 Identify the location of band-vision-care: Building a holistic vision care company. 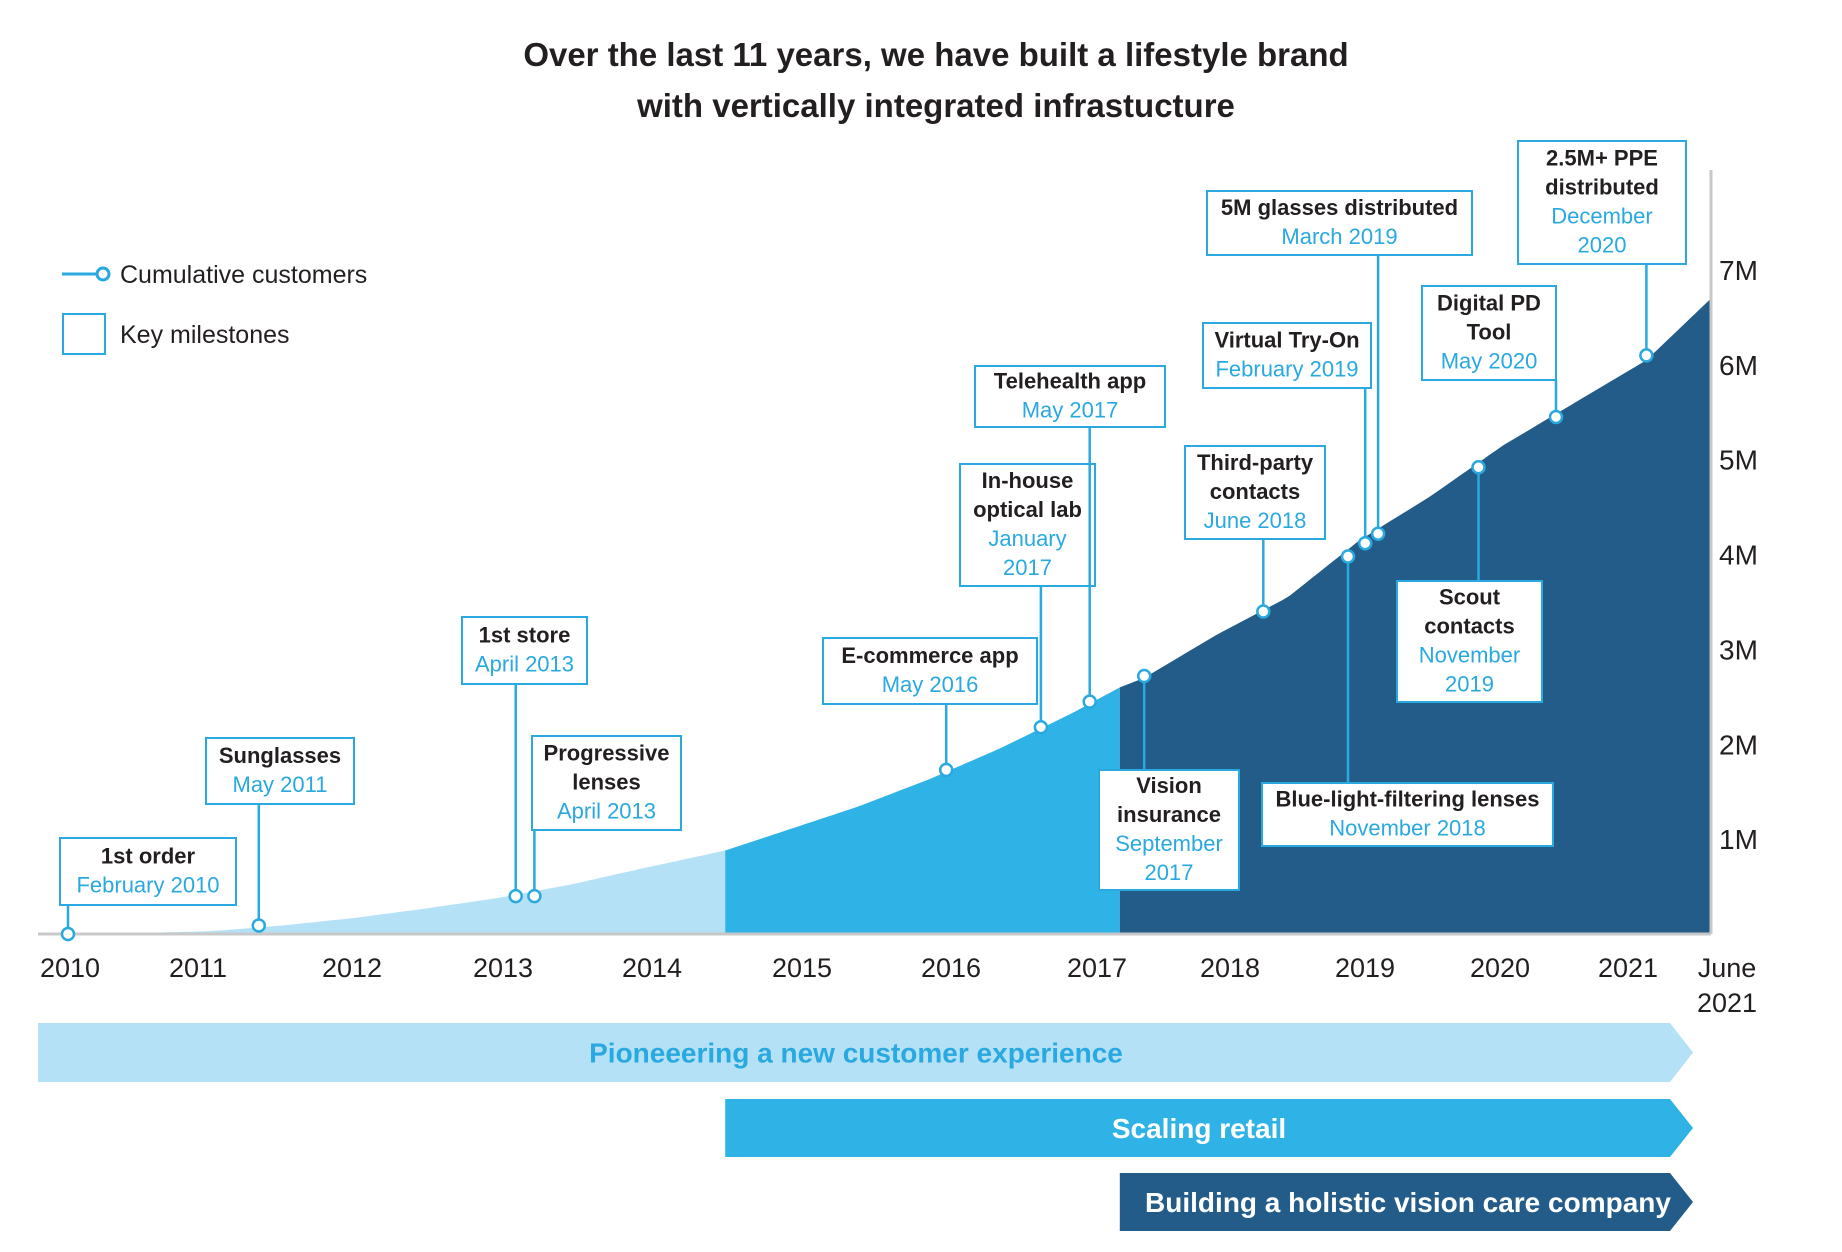
(1406, 1202).